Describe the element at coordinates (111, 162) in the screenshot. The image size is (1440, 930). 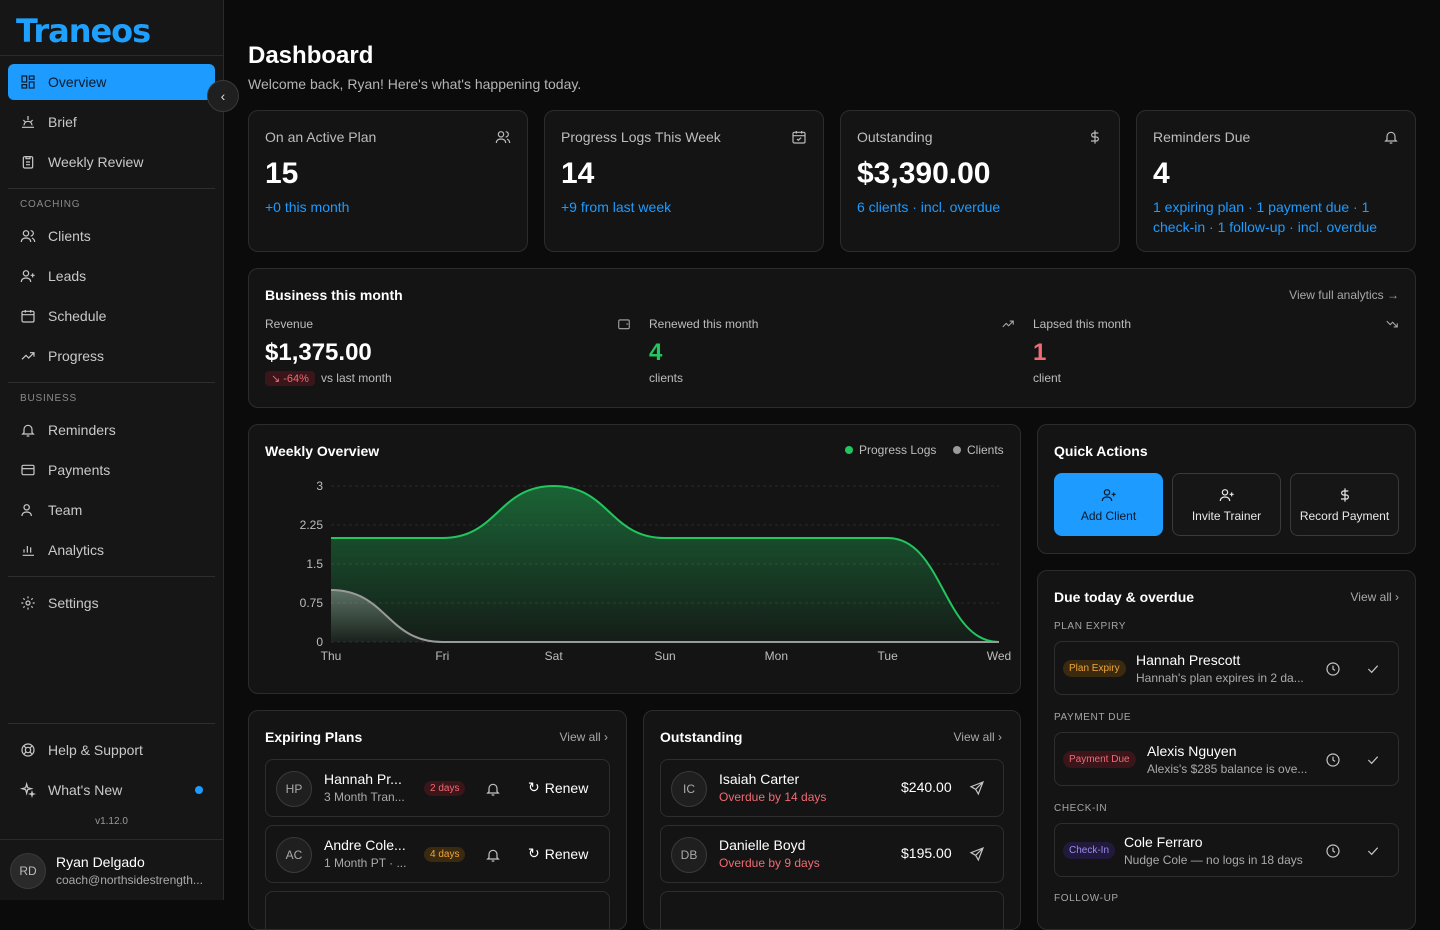
I see `sidebar-item-weekly-review: Weekly Review` at that location.